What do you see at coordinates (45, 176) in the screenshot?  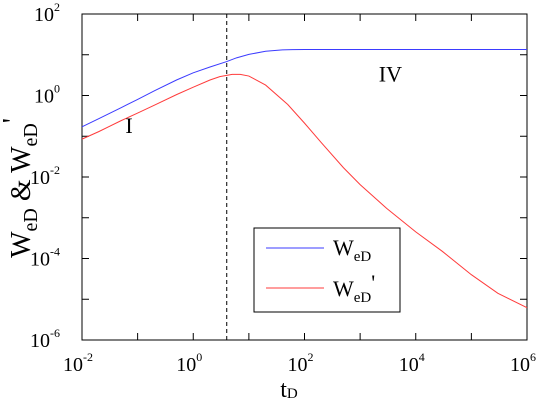 I see `y-tick-label: 10⁻²` at bounding box center [45, 176].